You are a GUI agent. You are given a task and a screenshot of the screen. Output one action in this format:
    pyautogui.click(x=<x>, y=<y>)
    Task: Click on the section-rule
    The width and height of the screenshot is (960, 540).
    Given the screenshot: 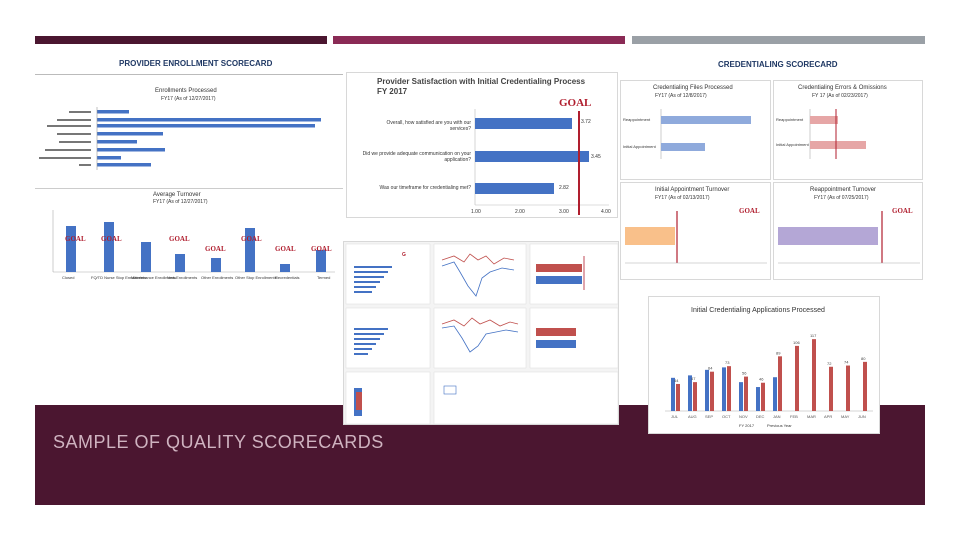 What is the action you would take?
    pyautogui.click(x=189, y=188)
    